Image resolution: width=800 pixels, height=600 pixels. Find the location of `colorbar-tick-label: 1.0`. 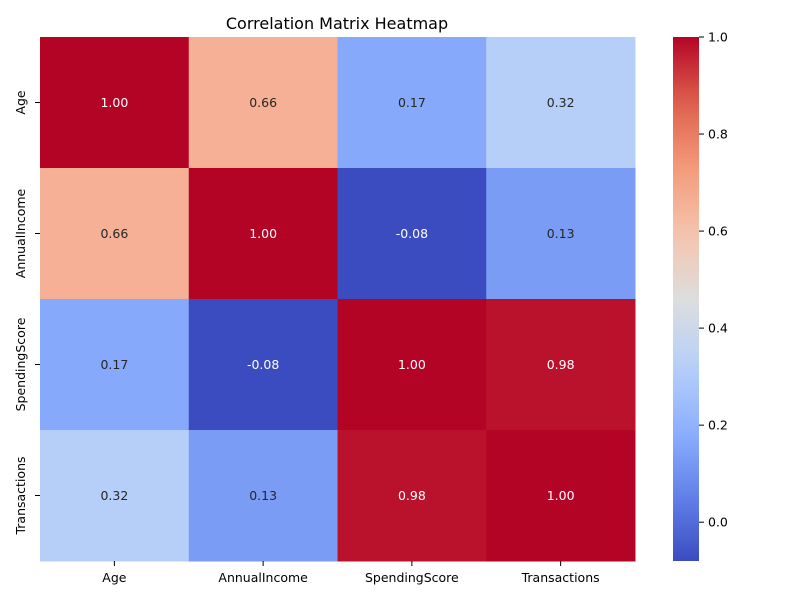

colorbar-tick-label: 1.0 is located at coordinates (718, 37).